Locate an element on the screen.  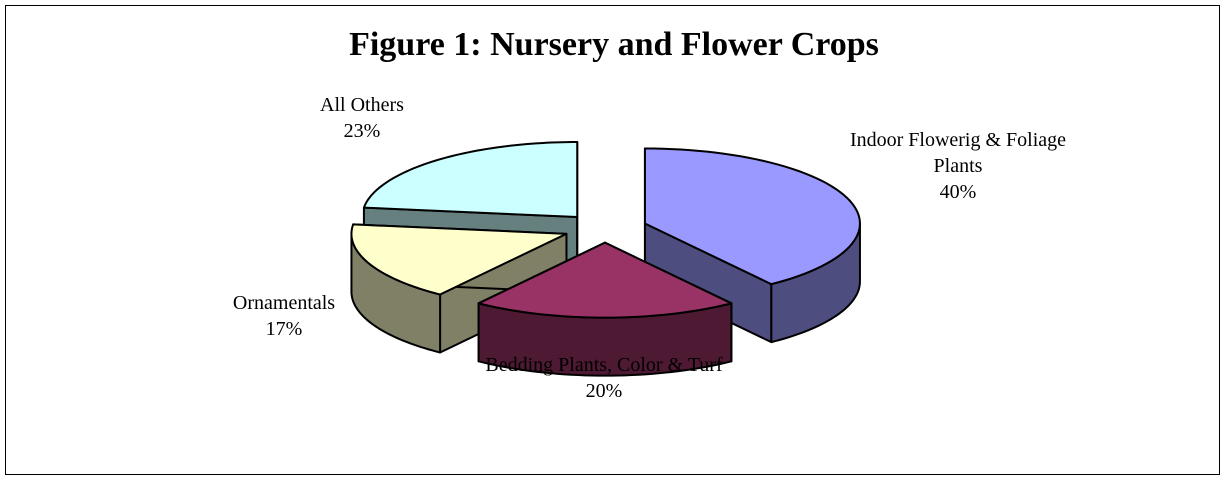
chart-title: Figure 1: Nursery and Flower Crops is located at coordinates (614, 44).